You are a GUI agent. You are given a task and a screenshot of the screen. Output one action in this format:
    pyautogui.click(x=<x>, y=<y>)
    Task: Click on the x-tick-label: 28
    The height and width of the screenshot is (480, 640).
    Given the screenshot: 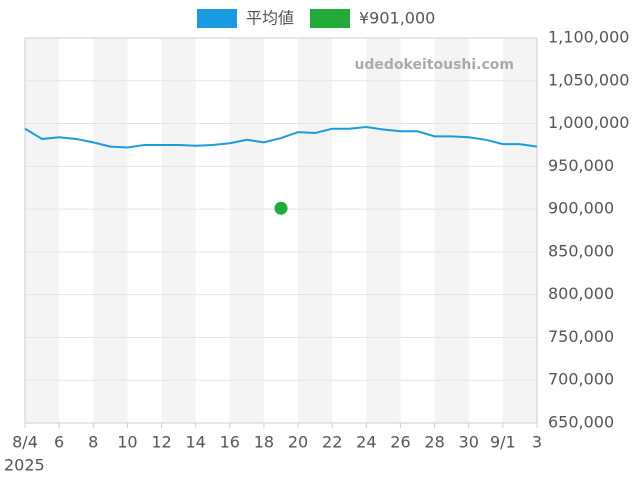 What is the action you would take?
    pyautogui.click(x=434, y=442)
    